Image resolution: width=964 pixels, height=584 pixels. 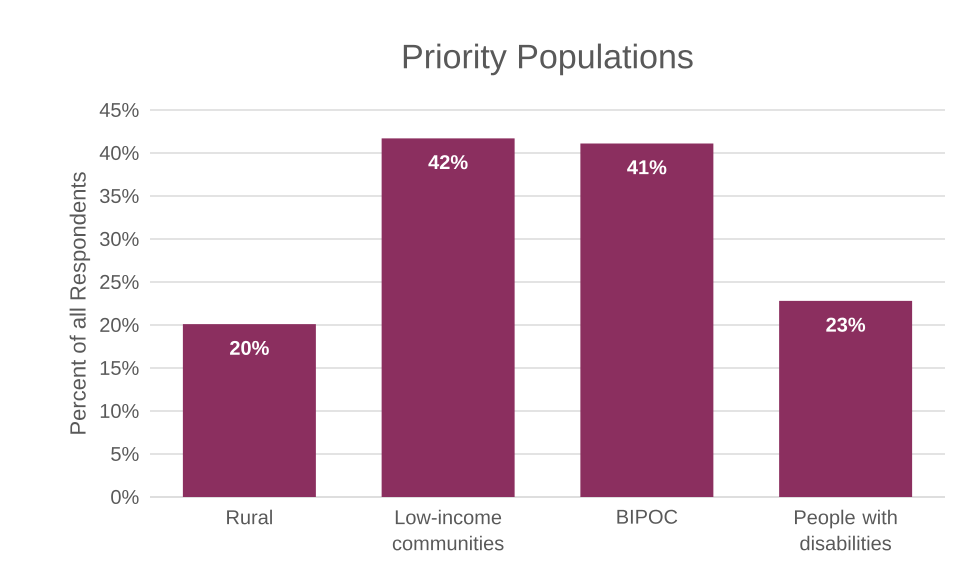 I want to click on y-tick-label: 35%, so click(x=119, y=196).